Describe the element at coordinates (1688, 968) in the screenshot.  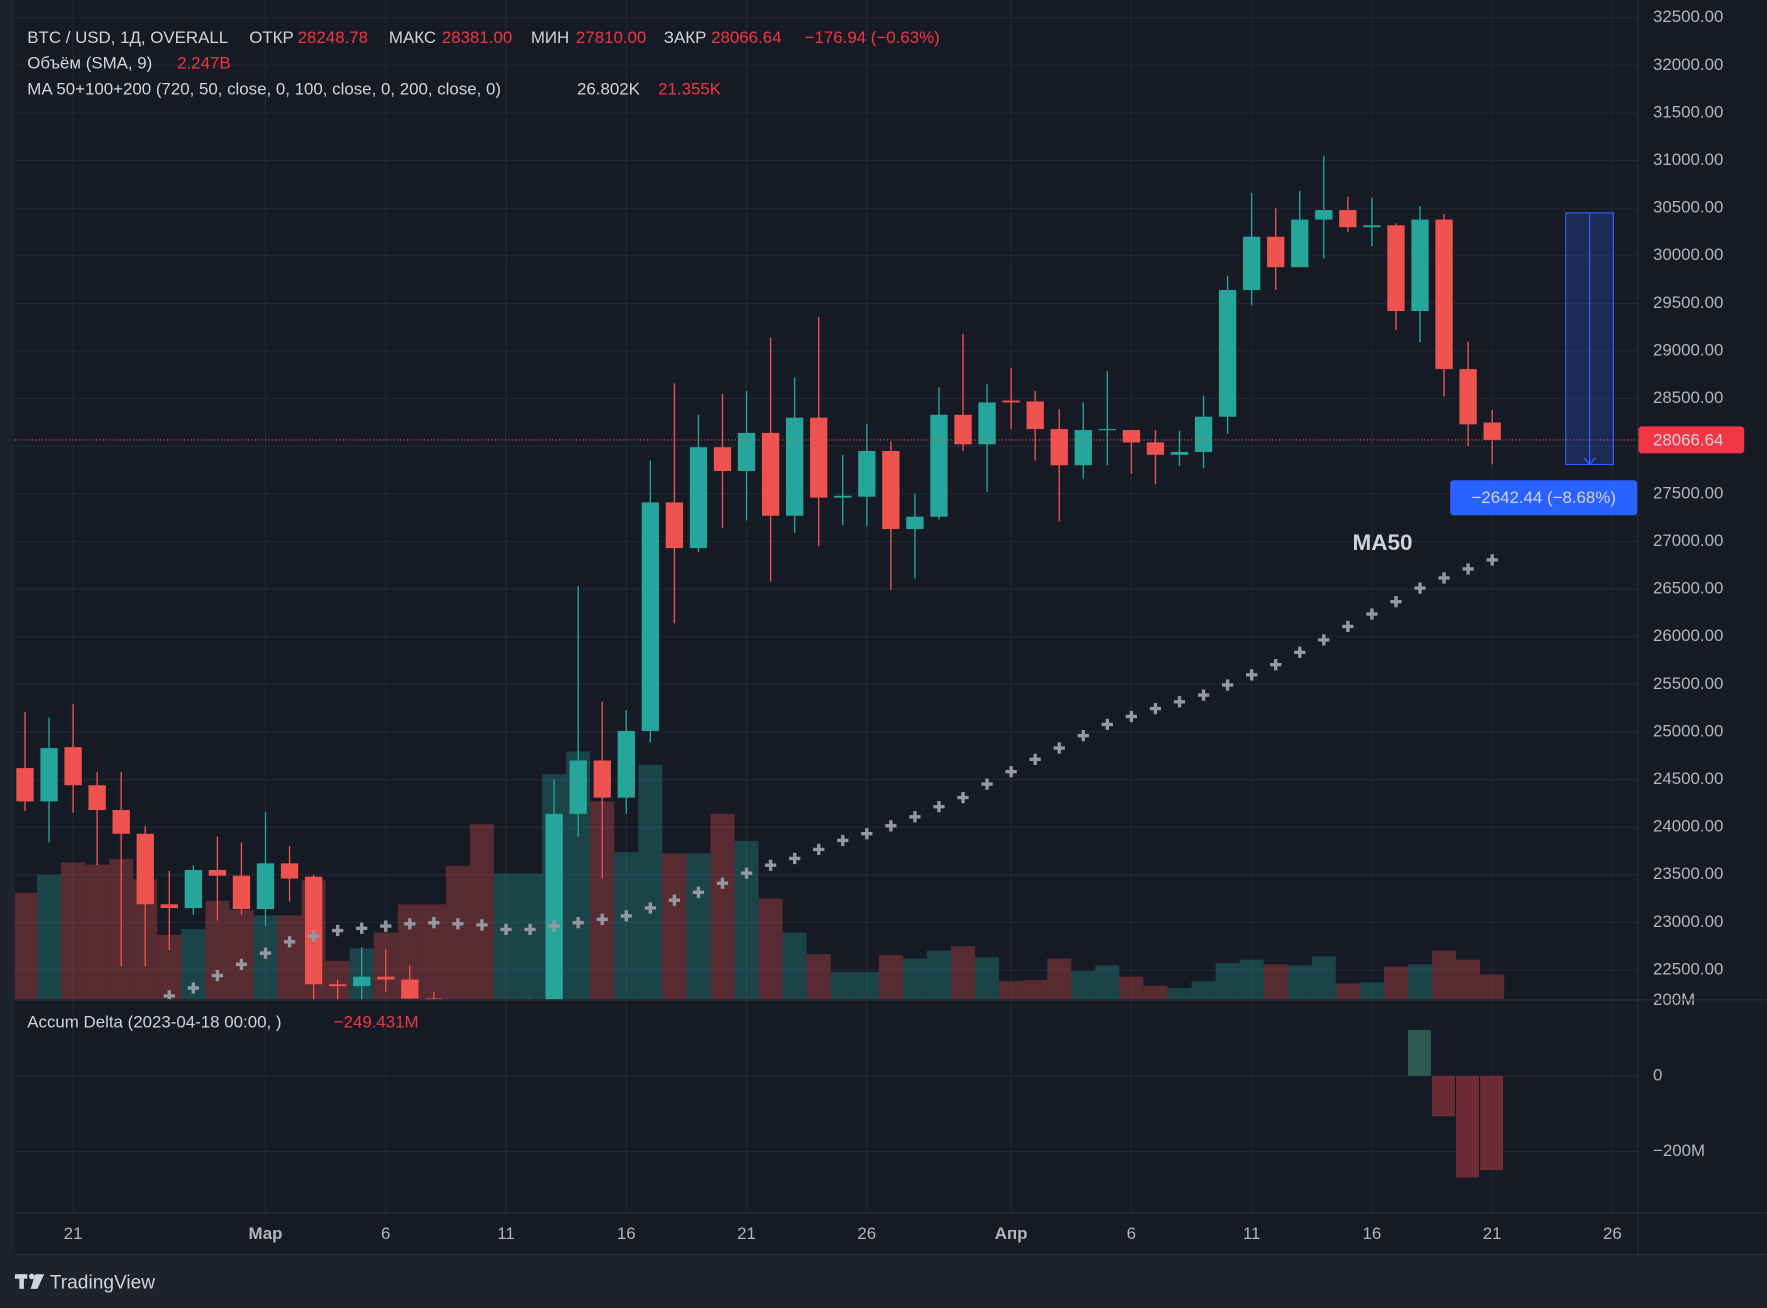
I see `y-tick-label: 22500.00` at that location.